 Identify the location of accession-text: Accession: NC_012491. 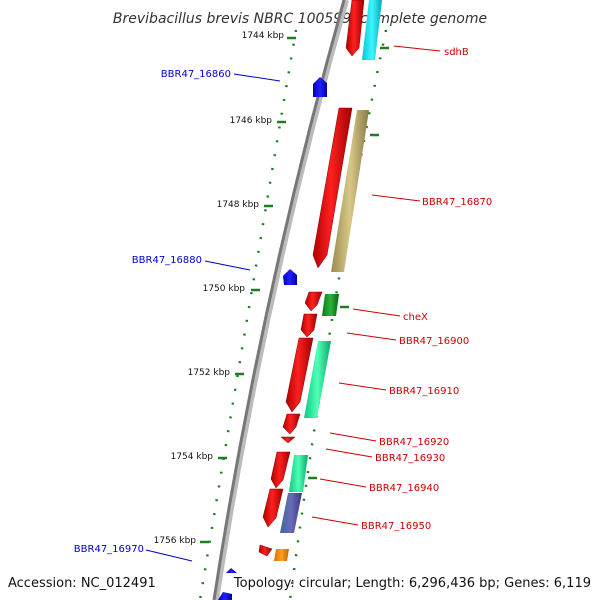
(82, 583).